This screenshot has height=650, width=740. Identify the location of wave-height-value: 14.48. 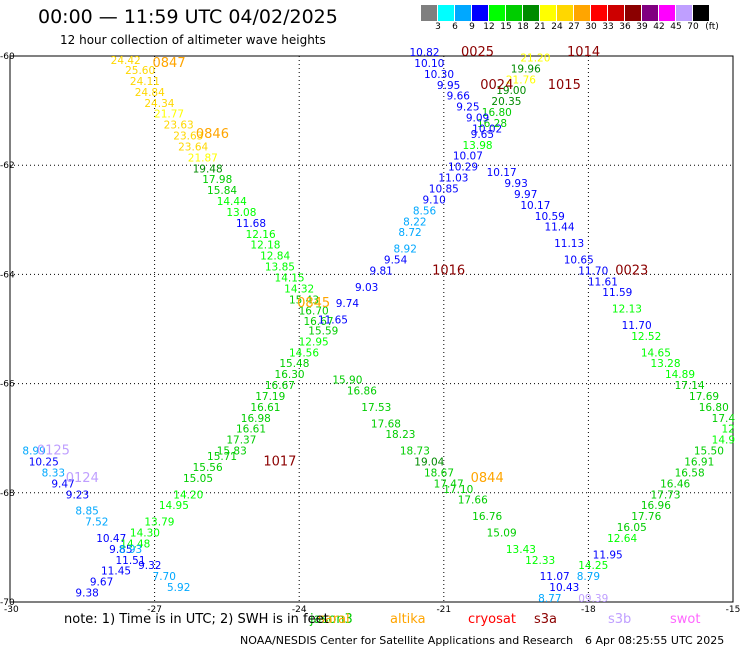
(135, 544).